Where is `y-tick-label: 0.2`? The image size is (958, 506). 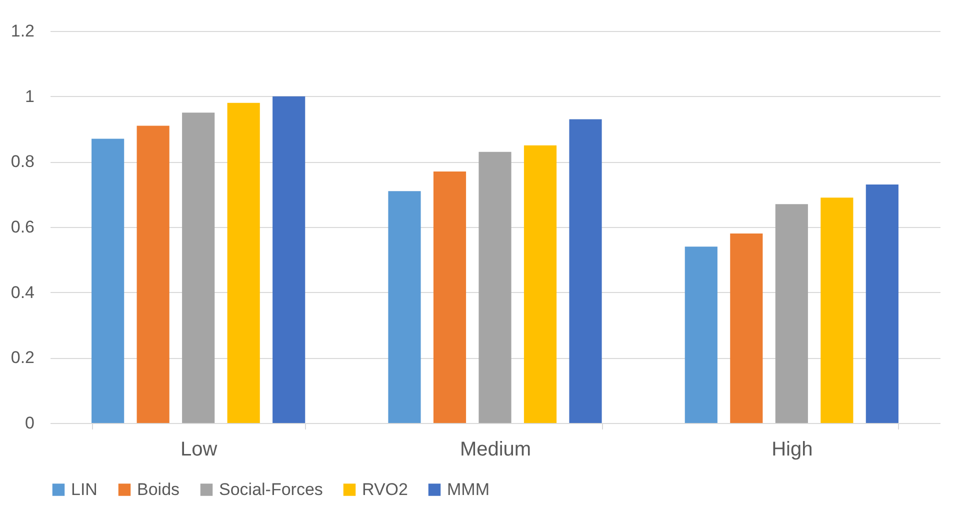 y-tick-label: 0.2 is located at coordinates (22, 358).